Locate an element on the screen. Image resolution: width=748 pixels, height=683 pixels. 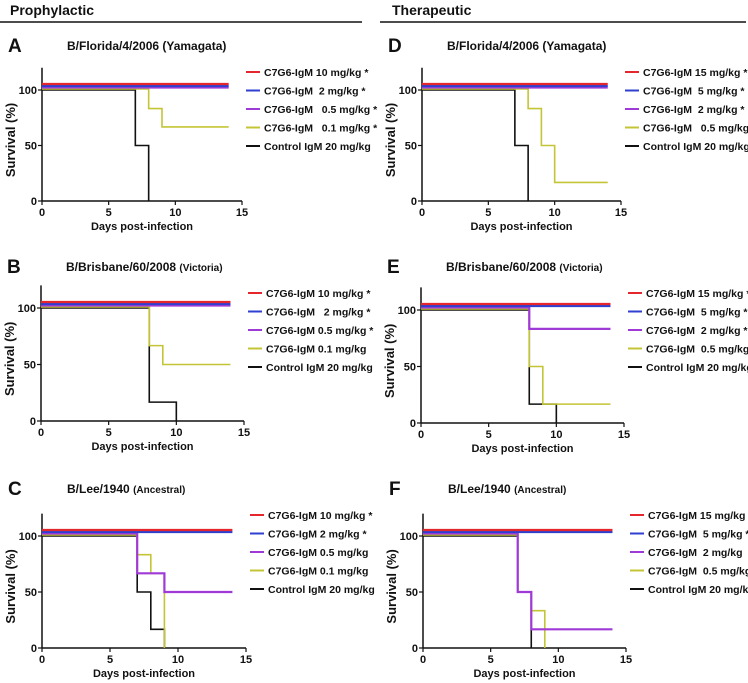
chart-title: B/Florida/4/2006 (Yamagata) is located at coordinates (526, 46).